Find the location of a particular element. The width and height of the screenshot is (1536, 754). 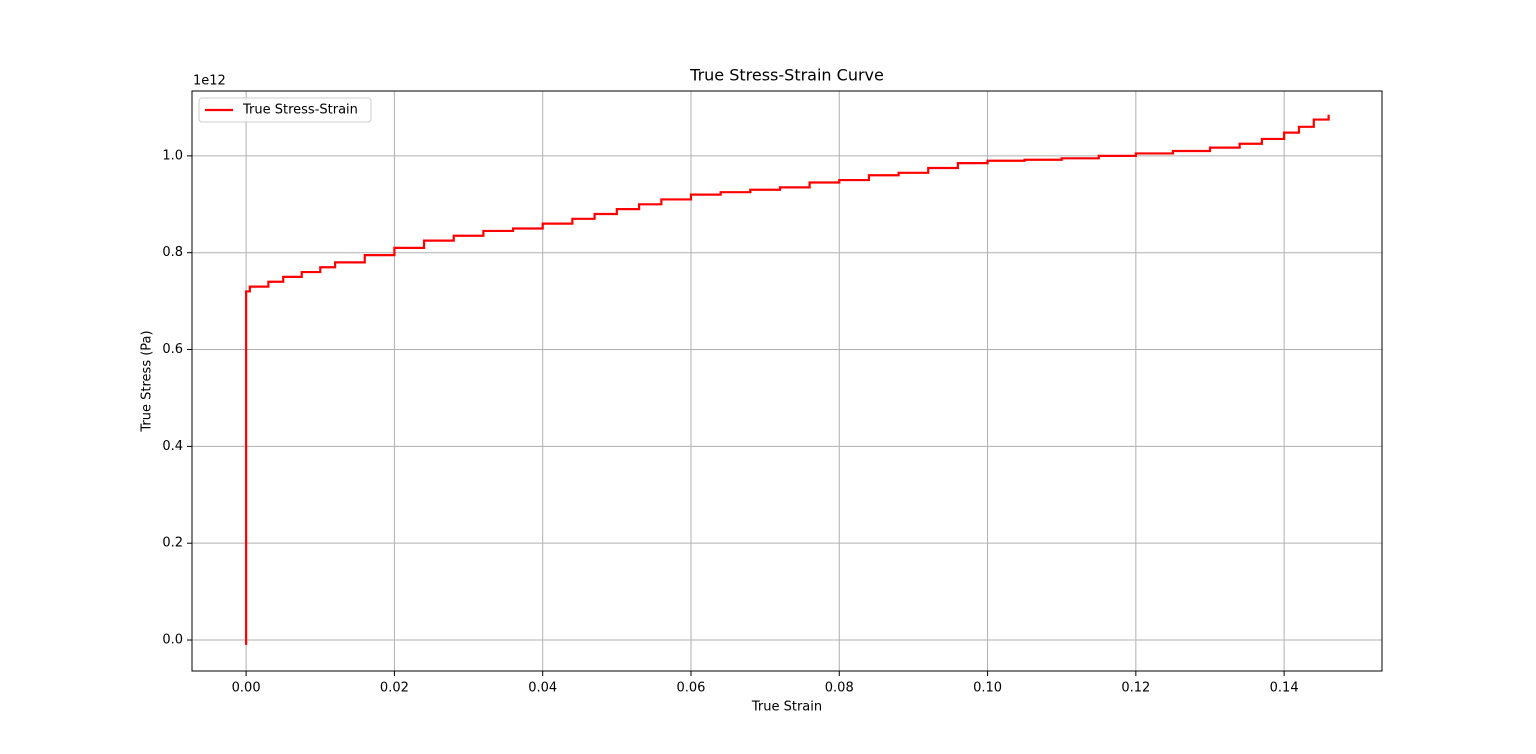

x-tick-label: 0.00 is located at coordinates (246, 688).